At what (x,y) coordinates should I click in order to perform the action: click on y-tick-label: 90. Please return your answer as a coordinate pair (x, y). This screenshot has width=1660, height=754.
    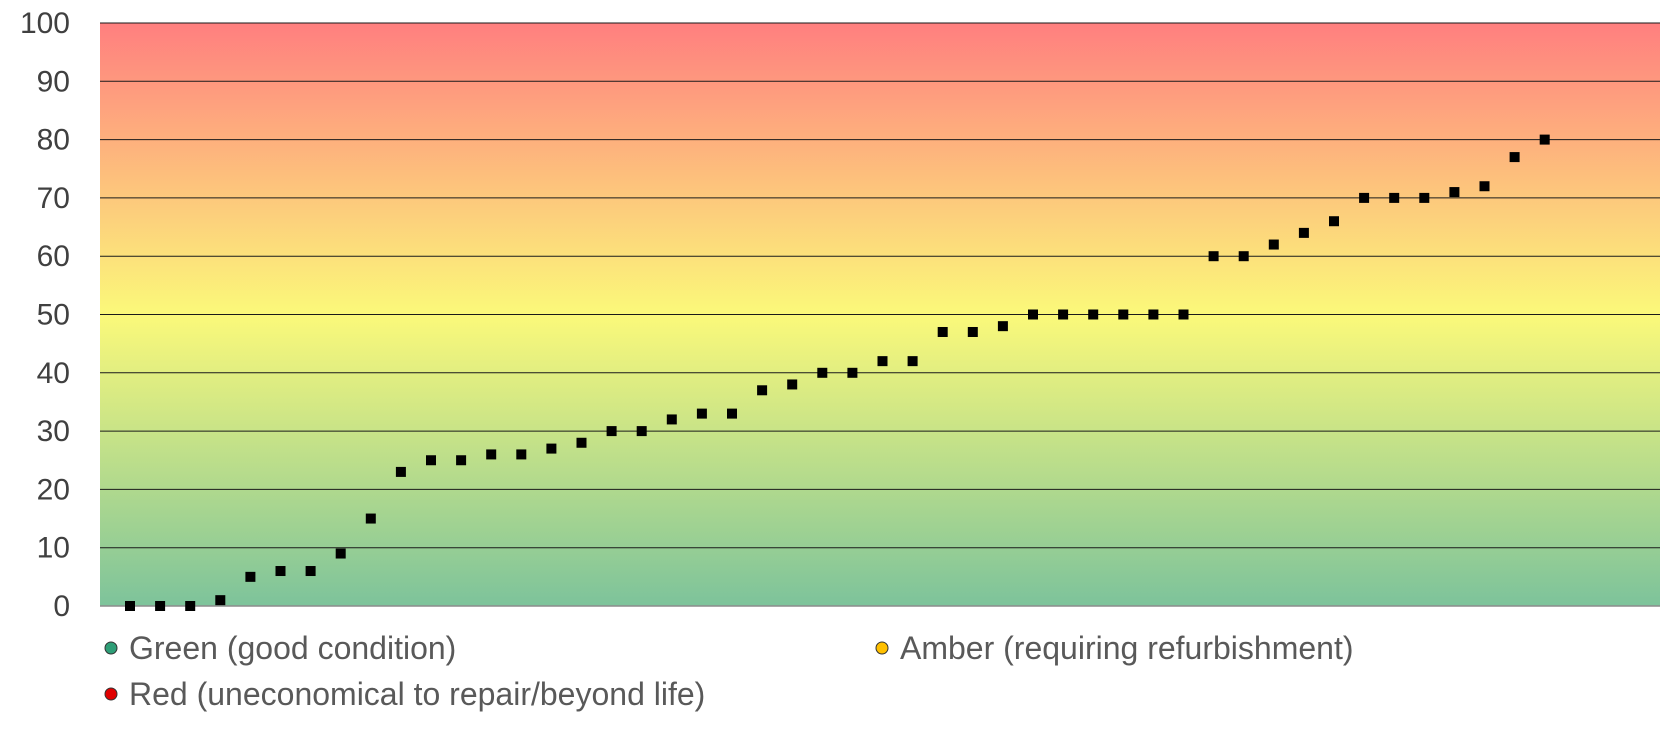
    Looking at the image, I should click on (53, 81).